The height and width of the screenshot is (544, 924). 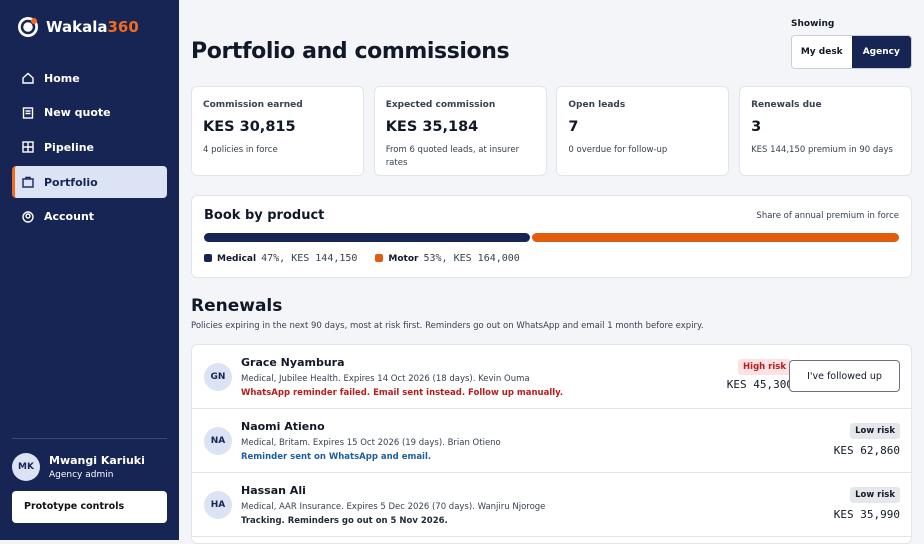 I want to click on client-name: Hassan Ali, so click(x=273, y=490).